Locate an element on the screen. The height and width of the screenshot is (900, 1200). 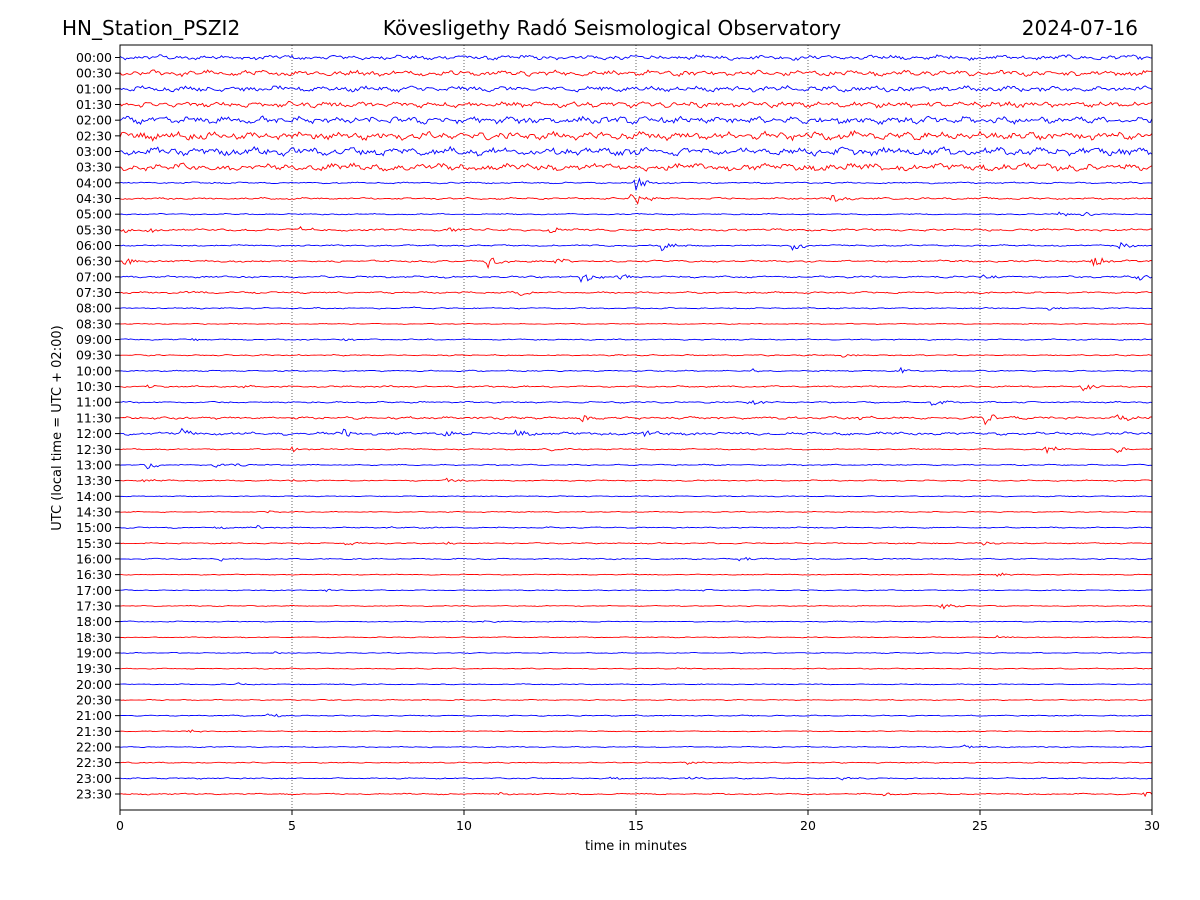
y-tick-label-2330: 23:30 is located at coordinates (94, 793).